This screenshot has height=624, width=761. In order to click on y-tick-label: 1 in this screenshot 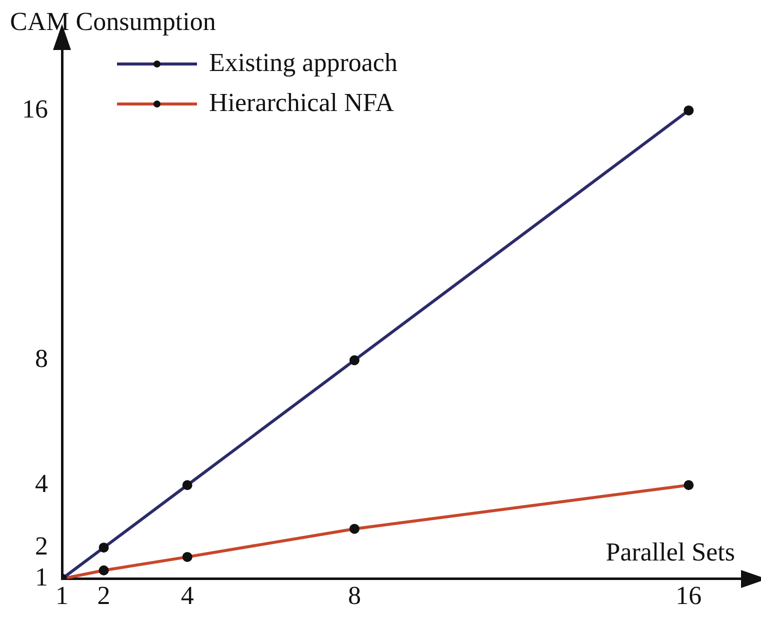, I will do `click(41, 577)`.